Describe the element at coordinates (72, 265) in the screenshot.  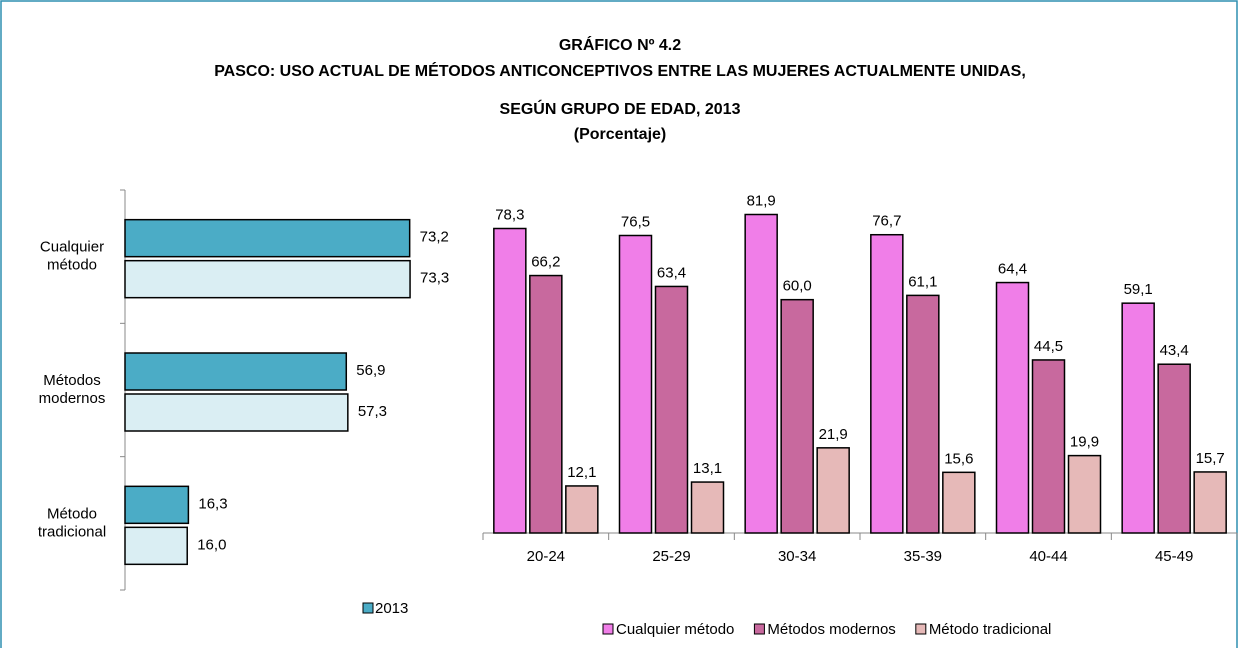
I see `label-line: método` at that location.